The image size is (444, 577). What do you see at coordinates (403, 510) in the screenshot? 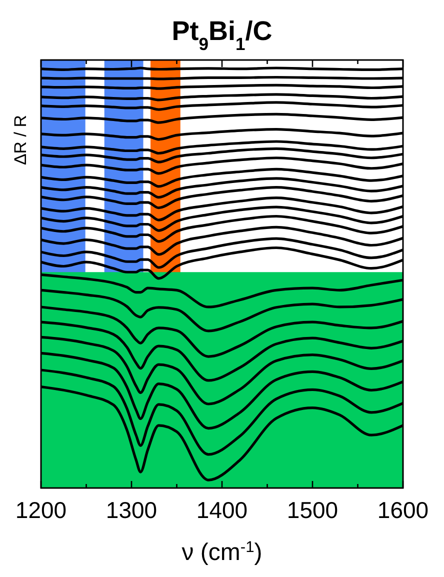
I see `x-tick-label: 1600` at bounding box center [403, 510].